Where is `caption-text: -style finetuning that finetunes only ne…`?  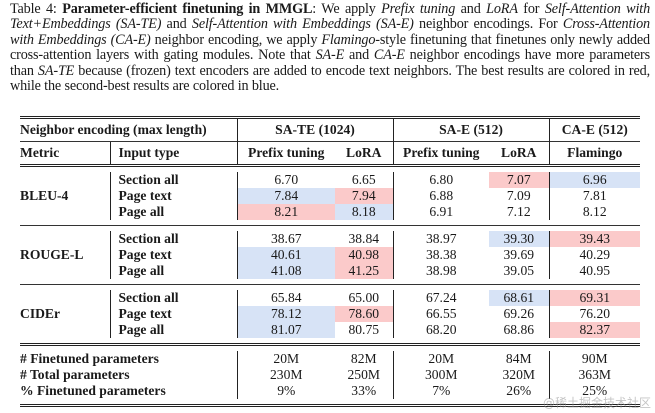 caption-text: -style finetuning that finetunes only ne… is located at coordinates (330, 47).